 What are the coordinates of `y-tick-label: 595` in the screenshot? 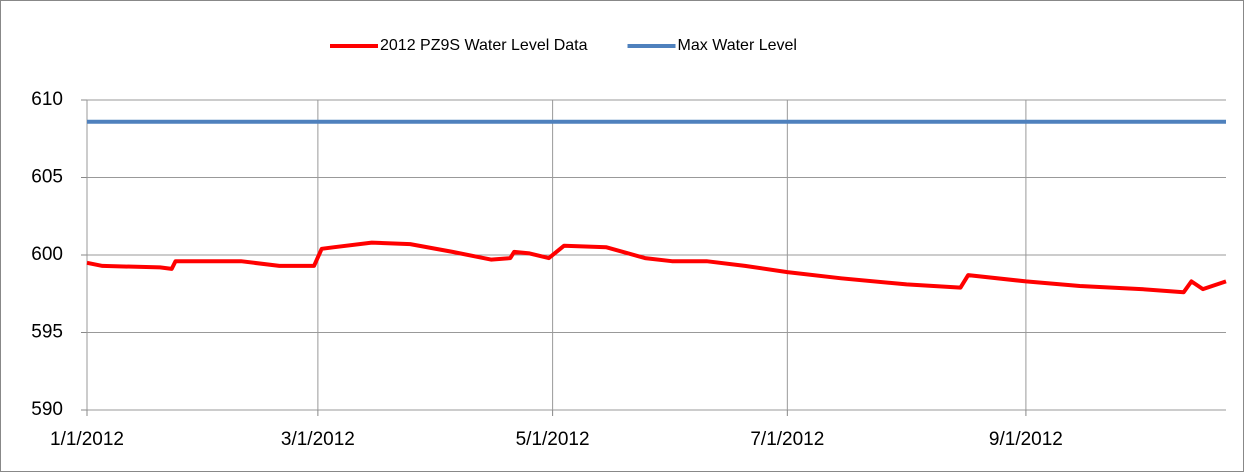 It's located at (47, 332).